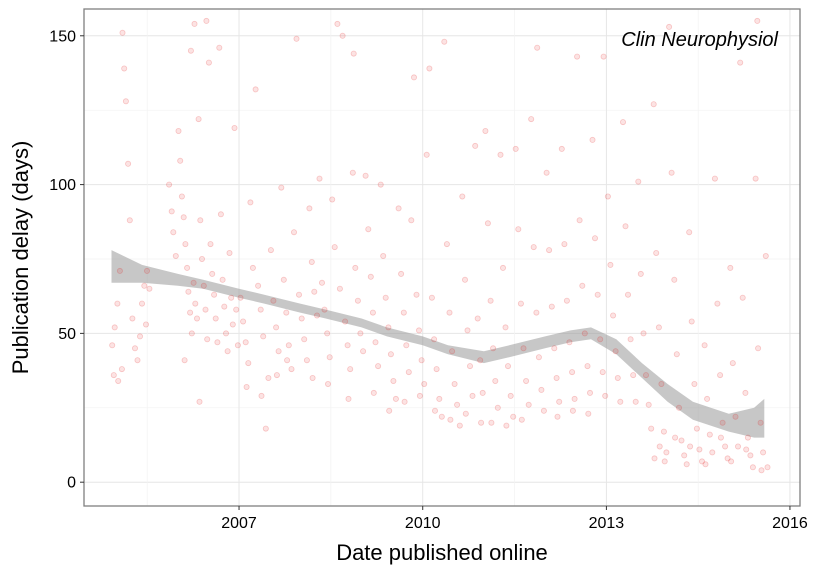  I want to click on y-tick-label: 100, so click(62, 185).